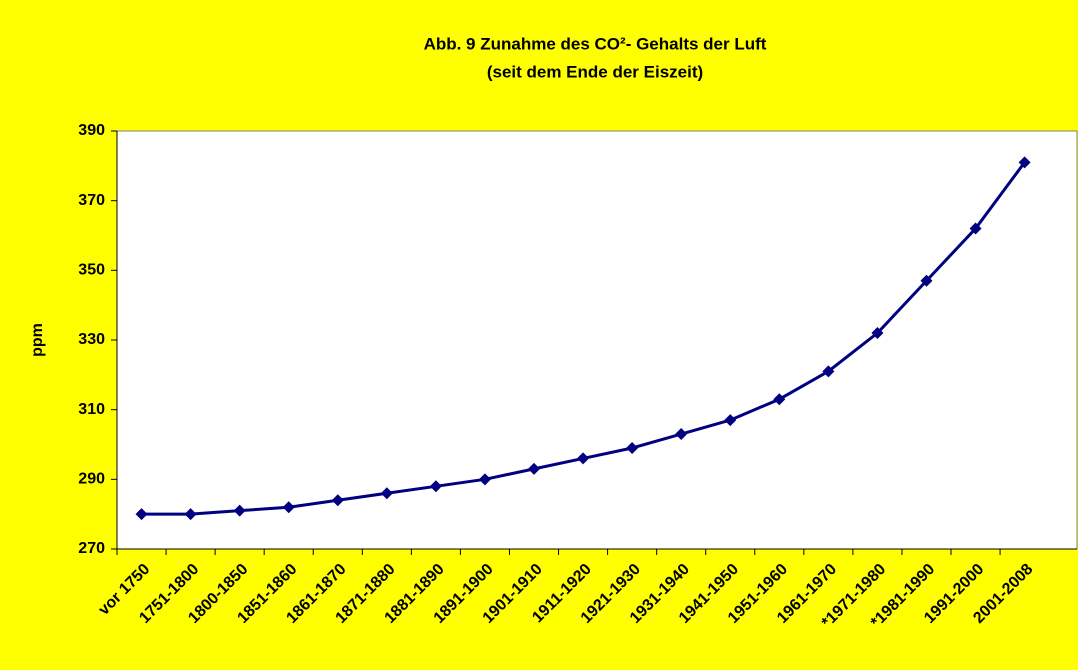  Describe the element at coordinates (91, 200) in the screenshot. I see `y-tick-label: 370` at that location.